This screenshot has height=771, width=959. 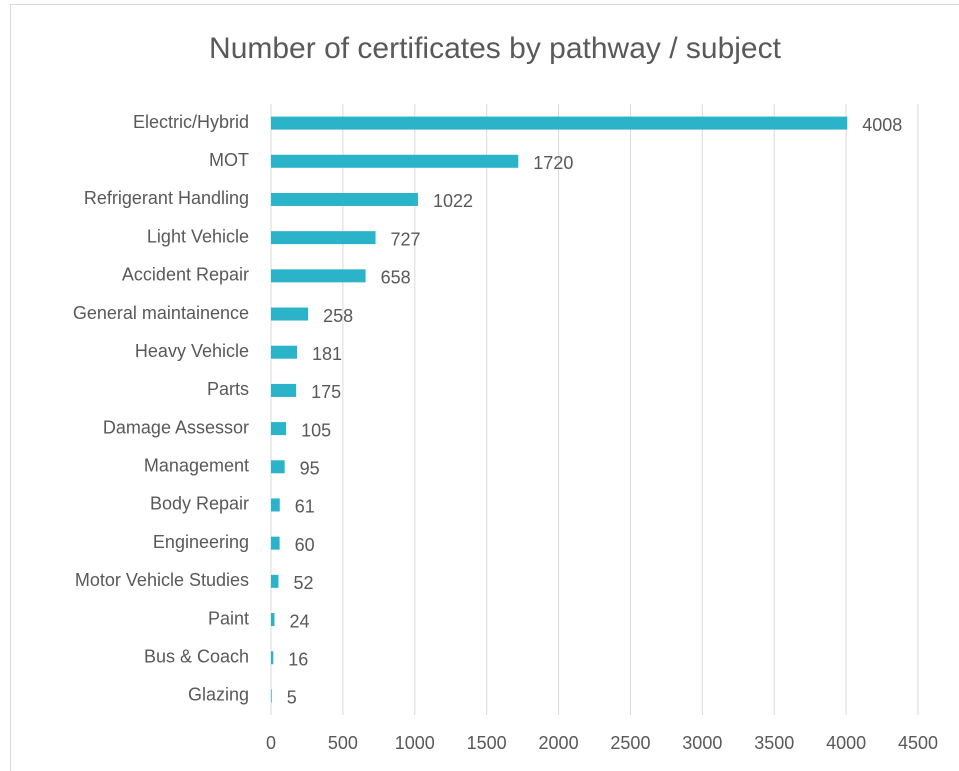 I want to click on x-tick-label: 4000, so click(x=846, y=743).